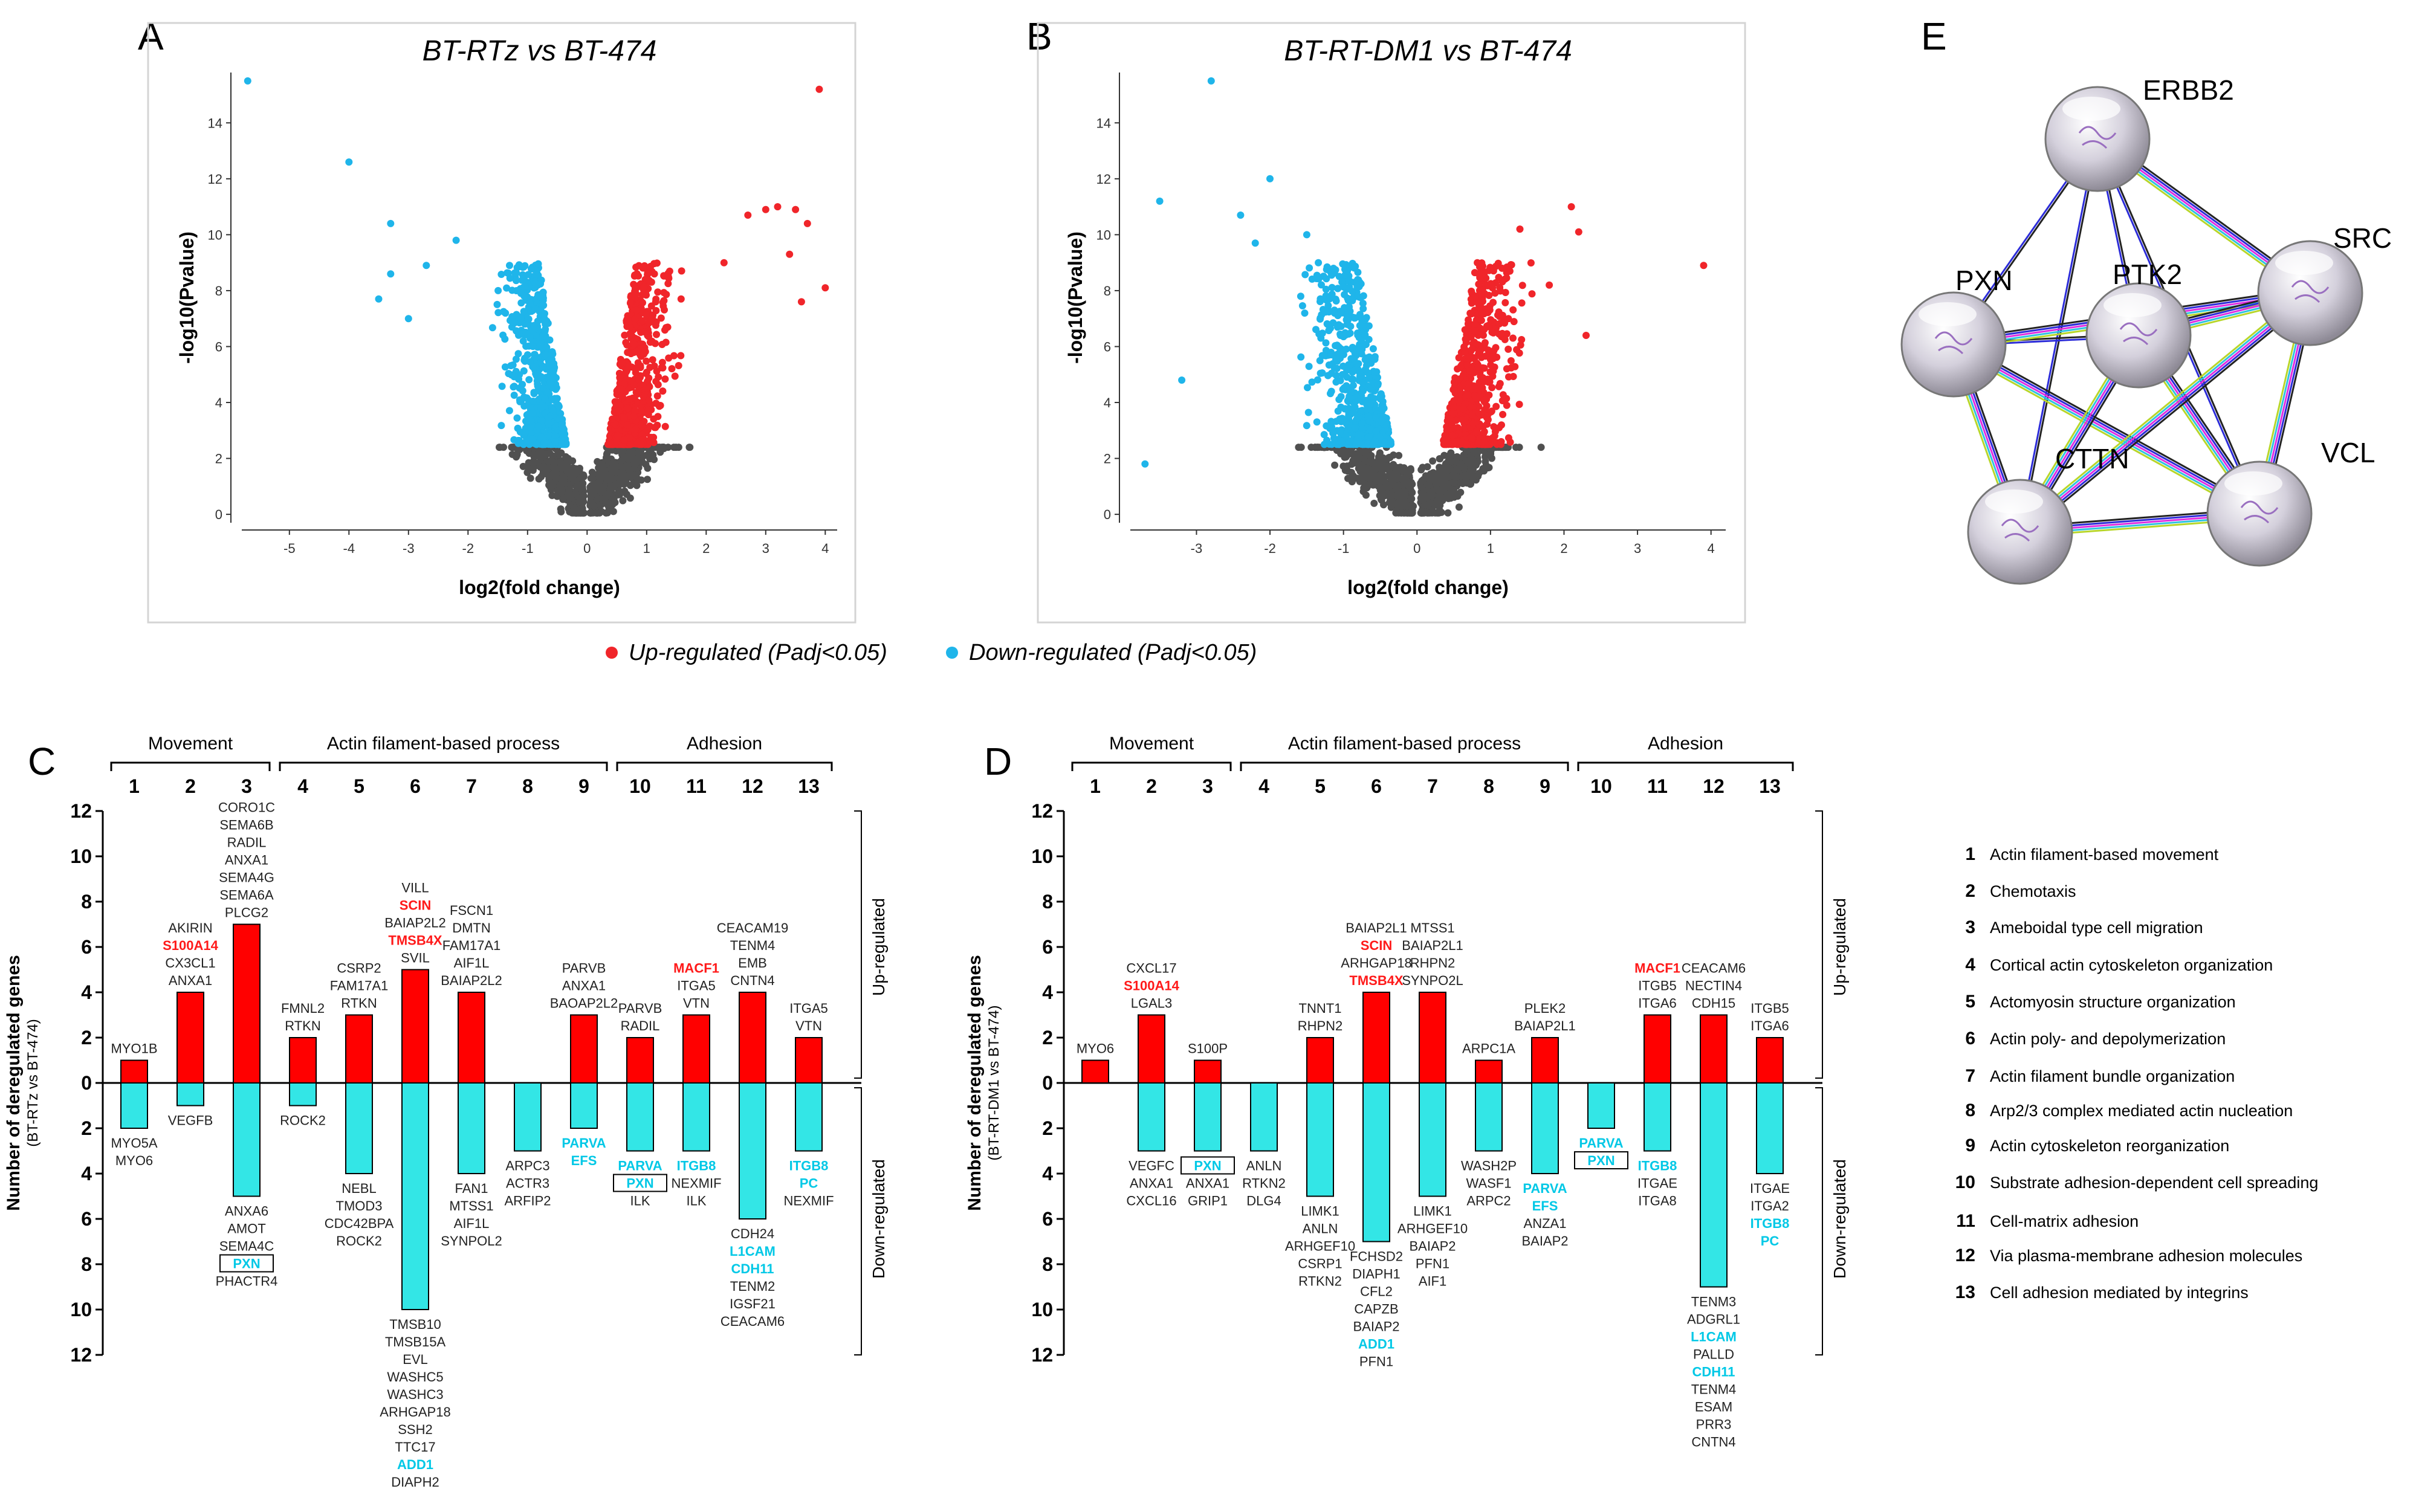  Describe the element at coordinates (696, 1117) in the screenshot. I see `bar-down` at that location.